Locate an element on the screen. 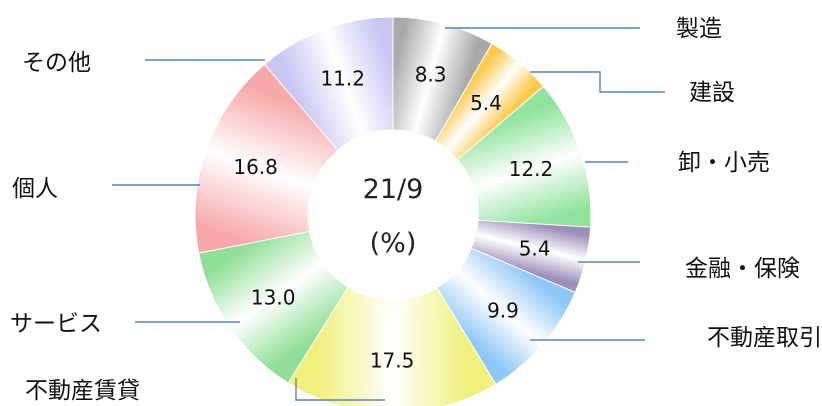 The image size is (822, 406). slice-value-label: 8.3 is located at coordinates (431, 74).